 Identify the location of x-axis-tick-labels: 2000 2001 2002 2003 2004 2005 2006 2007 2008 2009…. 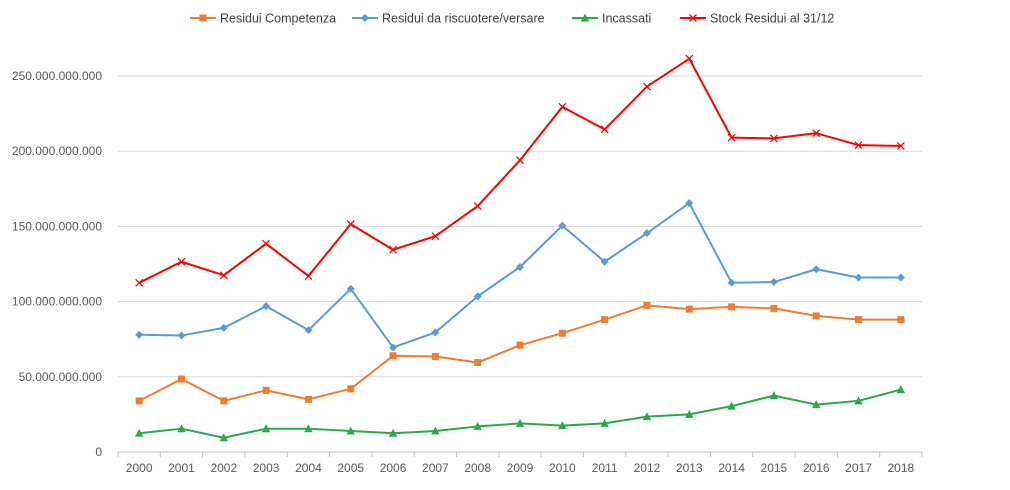
(520, 468).